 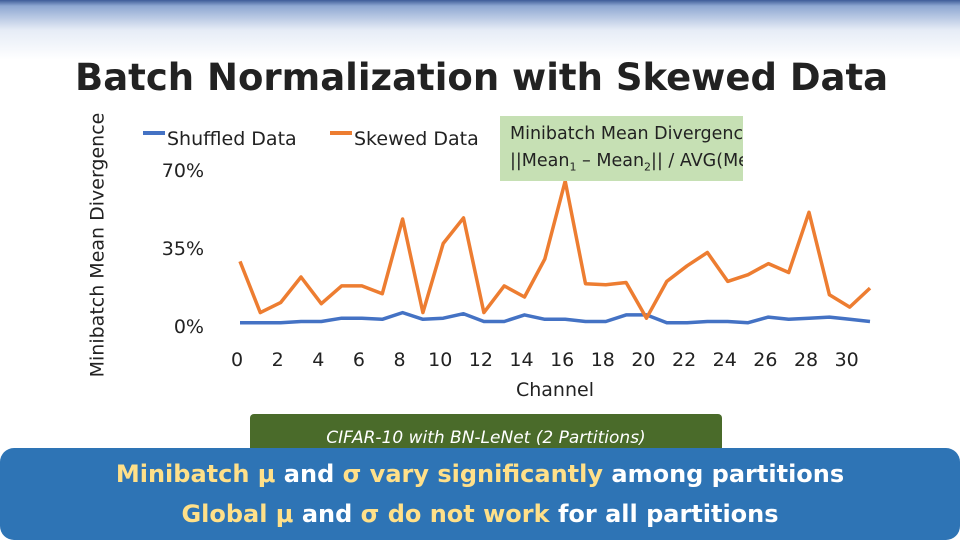 I want to click on highlighted-phrase: do not work, so click(x=464, y=514).